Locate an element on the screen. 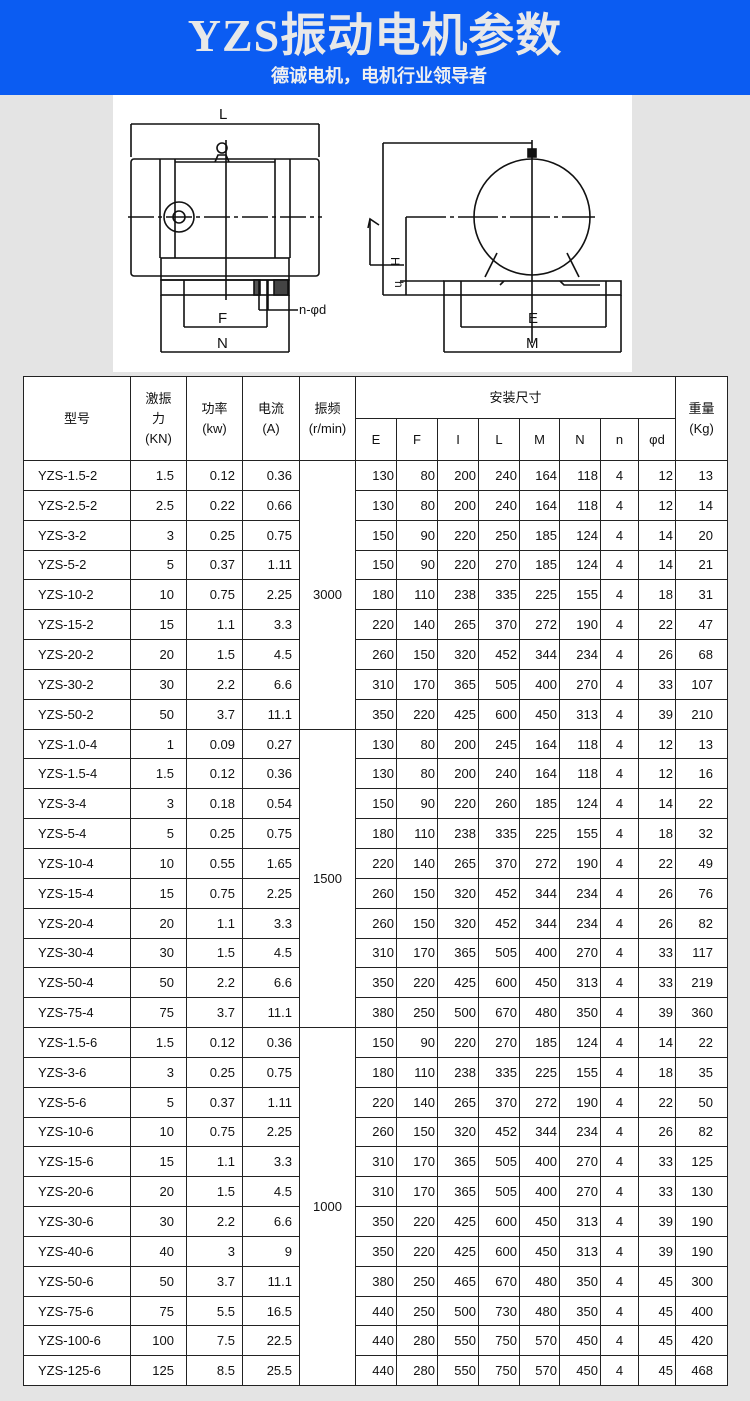 The height and width of the screenshot is (1401, 750). cell-model: YZS-75-4 is located at coordinates (77, 1013).